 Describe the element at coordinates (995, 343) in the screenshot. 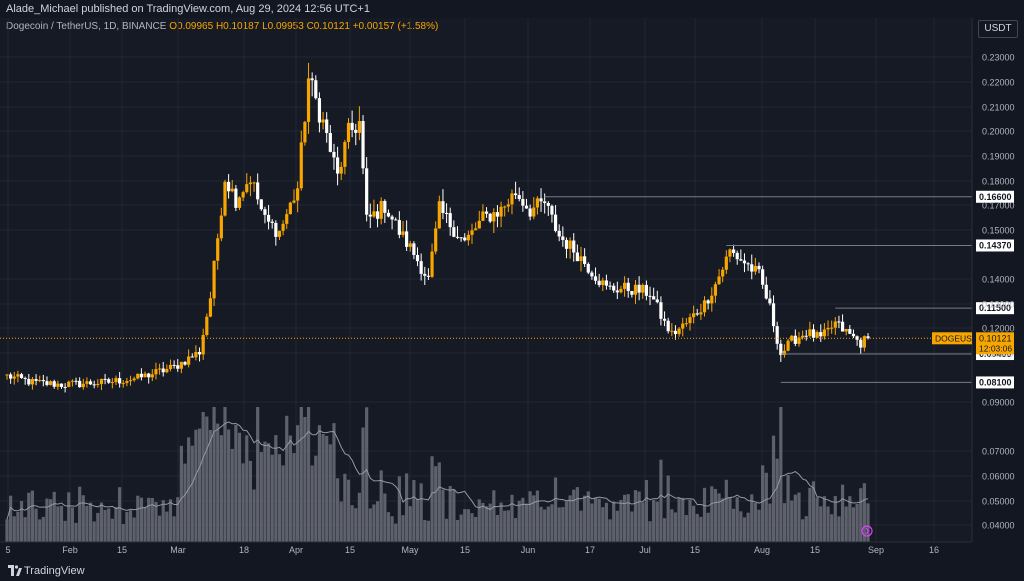

I see `price-tag-bg` at that location.